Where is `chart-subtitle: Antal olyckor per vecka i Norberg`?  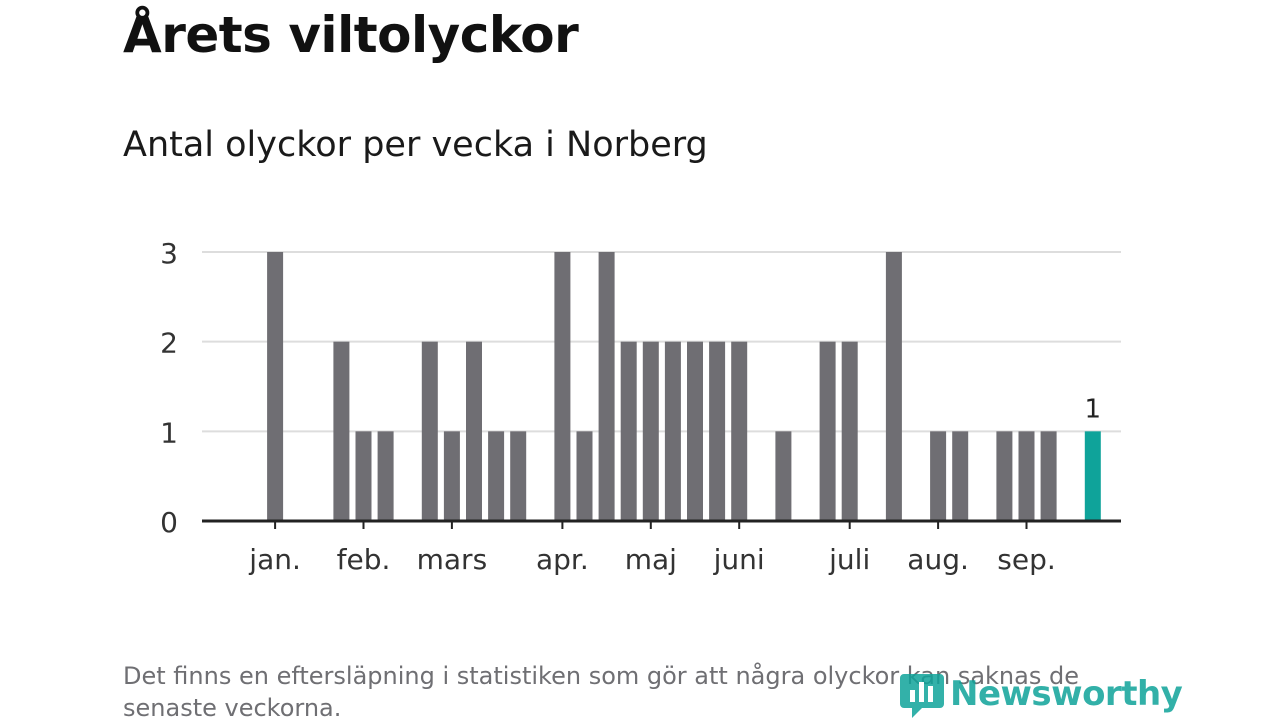 chart-subtitle: Antal olyckor per vecka i Norberg is located at coordinates (415, 145).